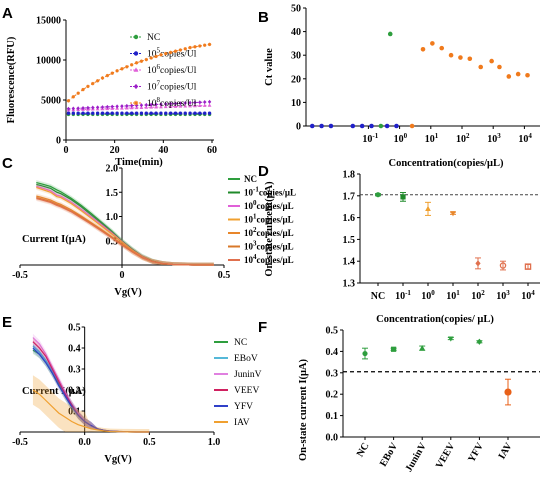 Image resolution: width=550 pixels, height=497 pixels. What do you see at coordinates (349, 284) in the screenshot?
I see `panel-d-y-tick-label: 1.3` at bounding box center [349, 284].